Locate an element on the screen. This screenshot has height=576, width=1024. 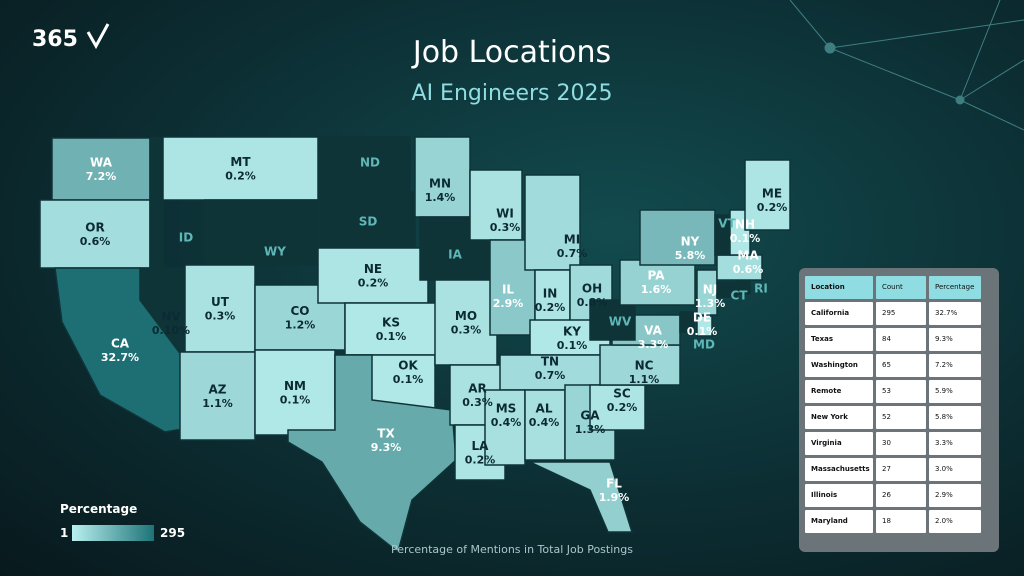
state-code: MN is located at coordinates (440, 184).